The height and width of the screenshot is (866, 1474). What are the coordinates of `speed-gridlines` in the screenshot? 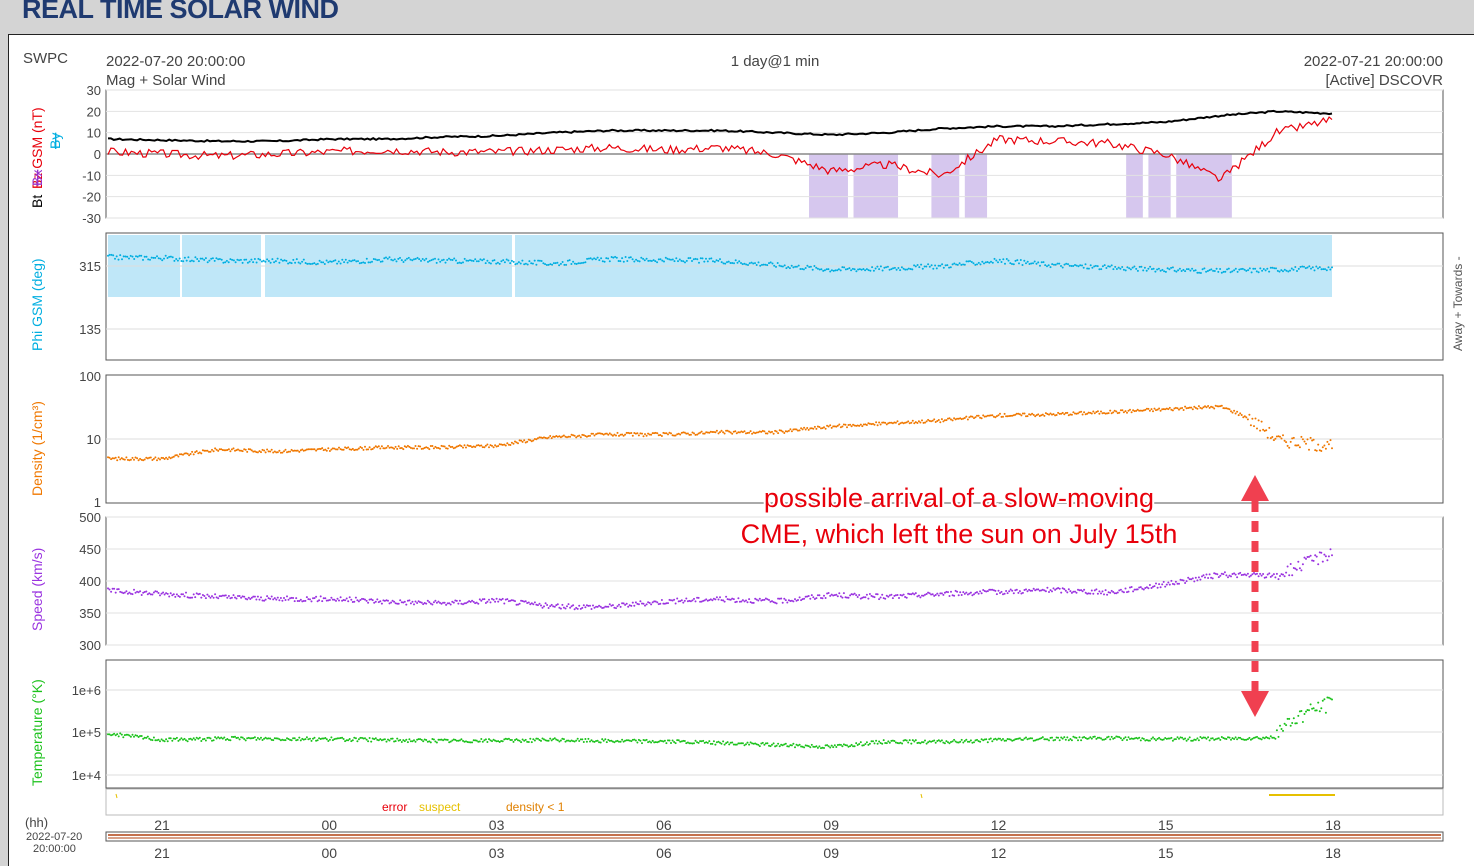 It's located at (774, 581).